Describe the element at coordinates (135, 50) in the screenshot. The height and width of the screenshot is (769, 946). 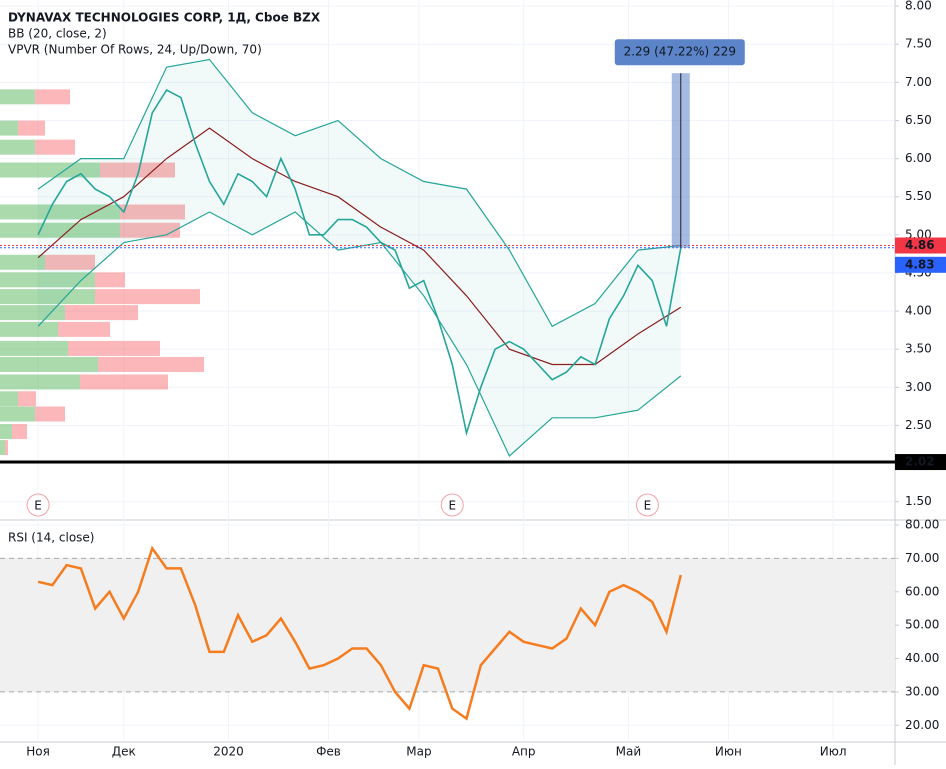
I see `indicator-label: VPVR (Number Of Rows, 24, Up/Down, 70)` at that location.